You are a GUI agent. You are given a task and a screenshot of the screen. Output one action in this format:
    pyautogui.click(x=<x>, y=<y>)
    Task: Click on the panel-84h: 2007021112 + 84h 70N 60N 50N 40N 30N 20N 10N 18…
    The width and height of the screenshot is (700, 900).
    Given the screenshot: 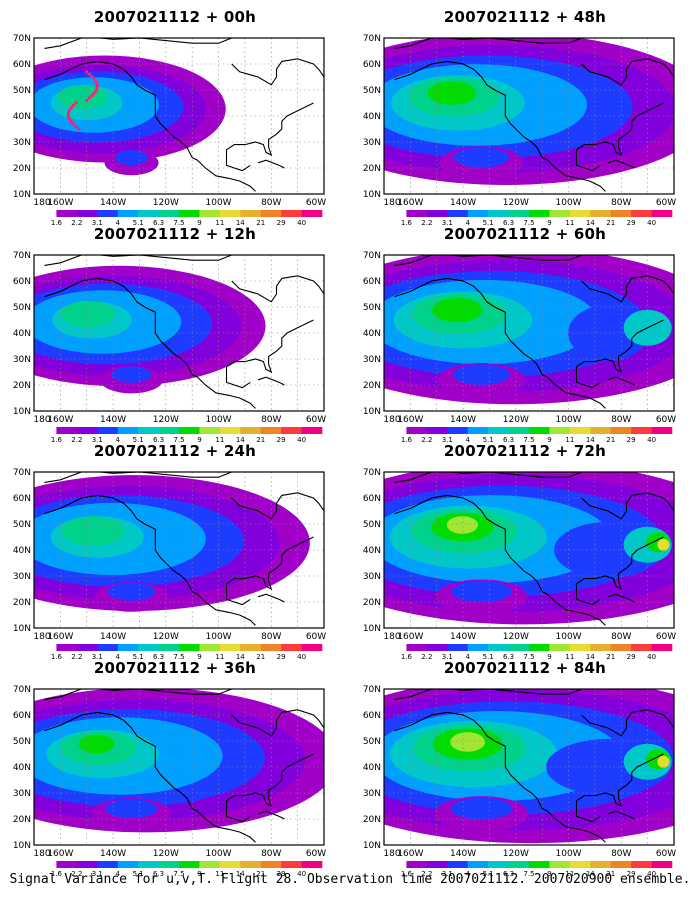 What is the action you would take?
    pyautogui.click(x=525, y=768)
    